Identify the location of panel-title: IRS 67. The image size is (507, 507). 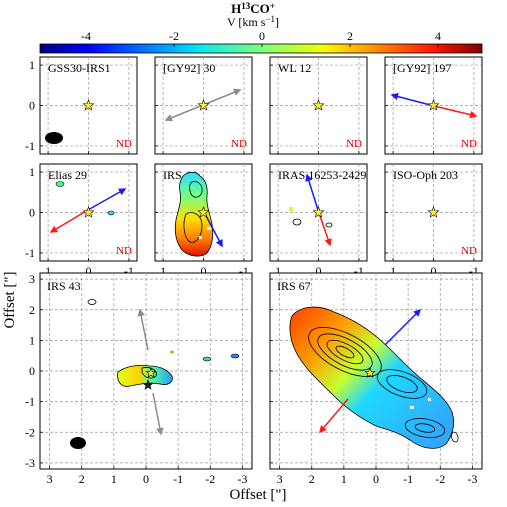
(294, 286).